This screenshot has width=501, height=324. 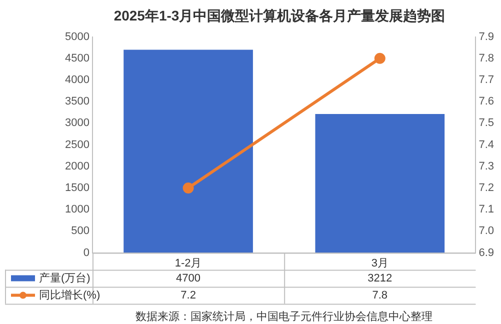 I want to click on y2-tick-label: 7.2, so click(x=486, y=188).